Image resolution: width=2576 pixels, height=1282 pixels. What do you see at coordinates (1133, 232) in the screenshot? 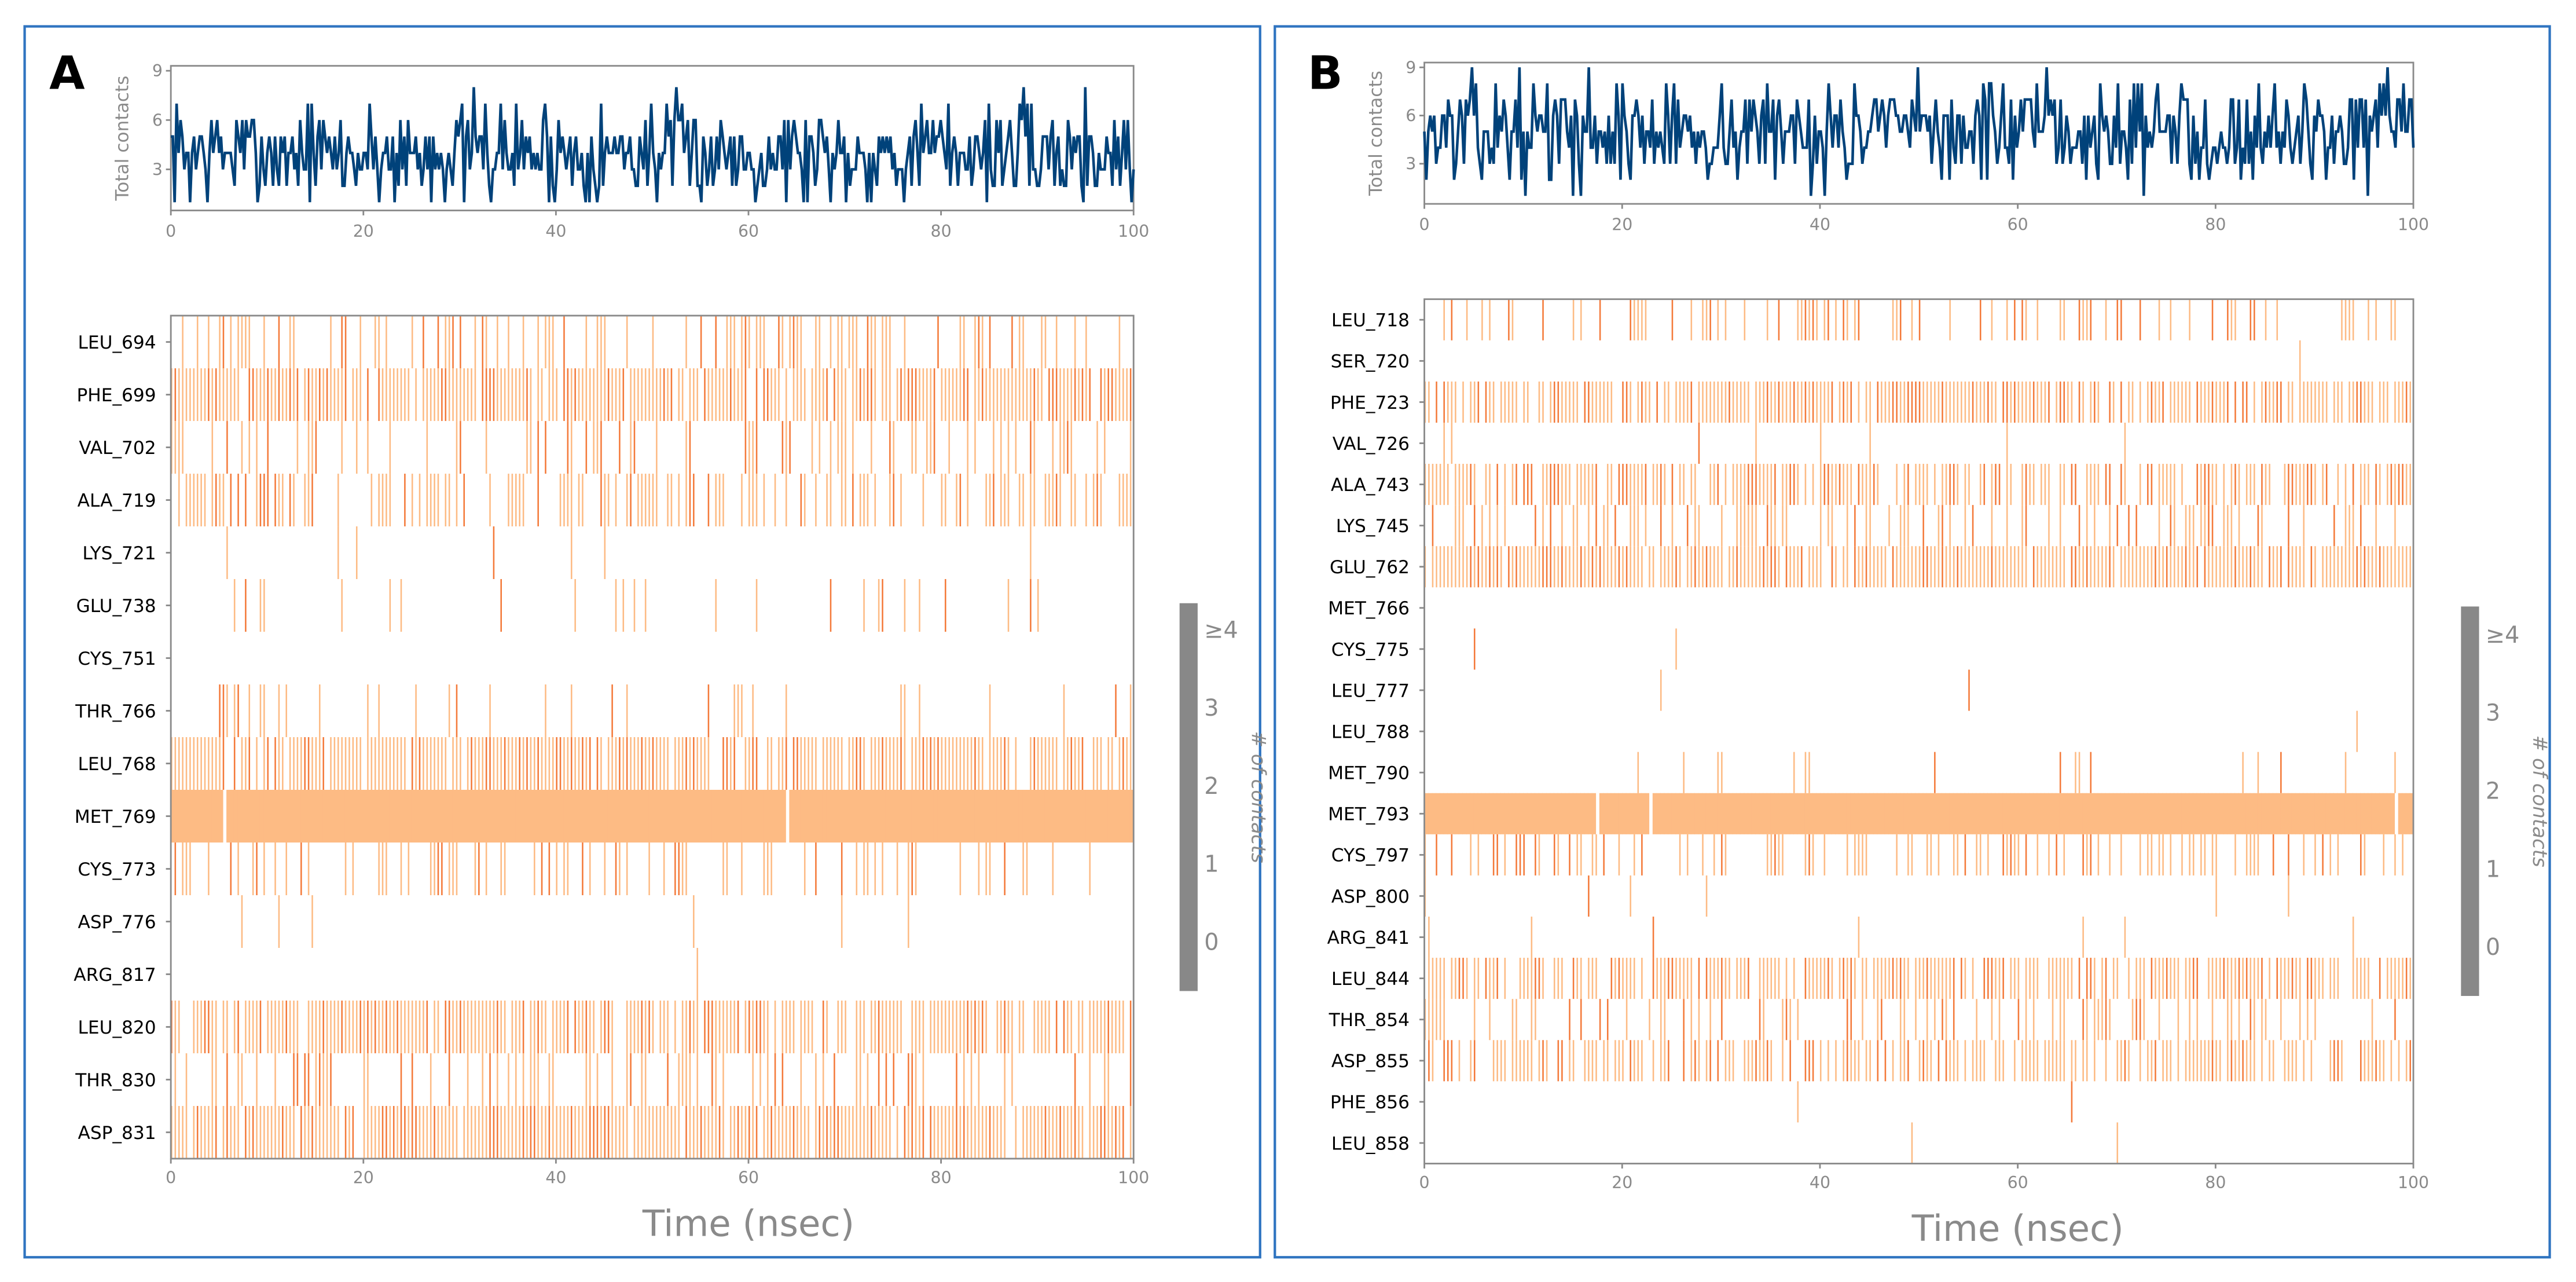
I see `x-tick-label: 100` at bounding box center [1133, 232].